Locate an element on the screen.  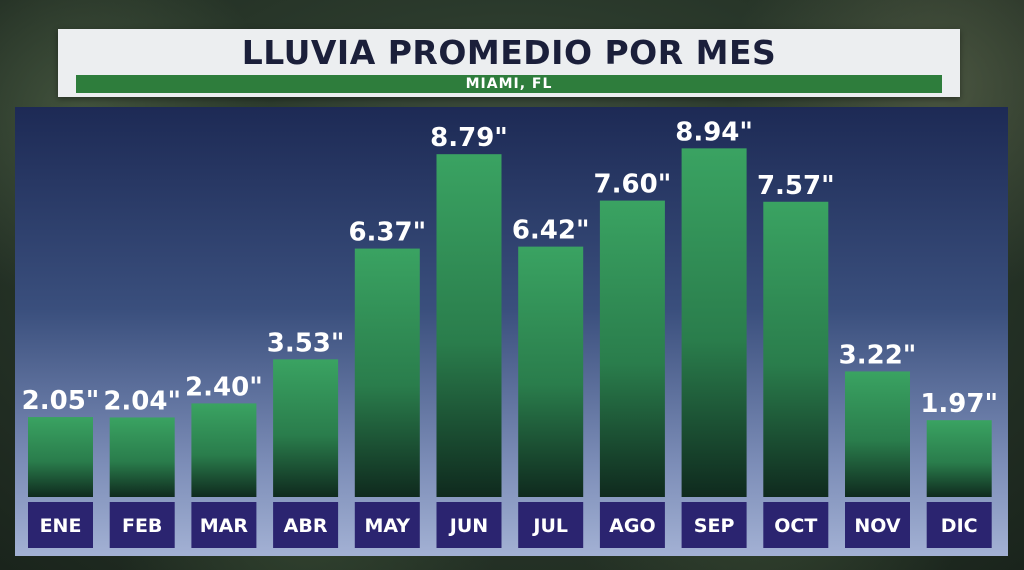
bar-abr is located at coordinates (306, 428).